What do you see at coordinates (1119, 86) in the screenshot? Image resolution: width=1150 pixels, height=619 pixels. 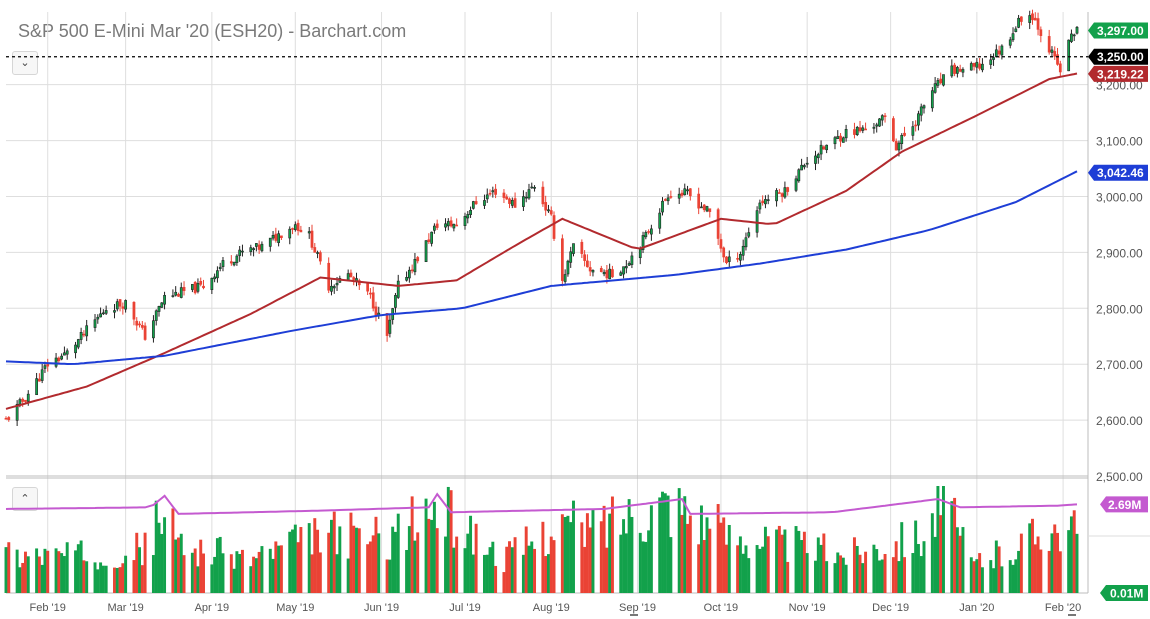 I see `y-tick-label: 3,200.00` at bounding box center [1119, 86].